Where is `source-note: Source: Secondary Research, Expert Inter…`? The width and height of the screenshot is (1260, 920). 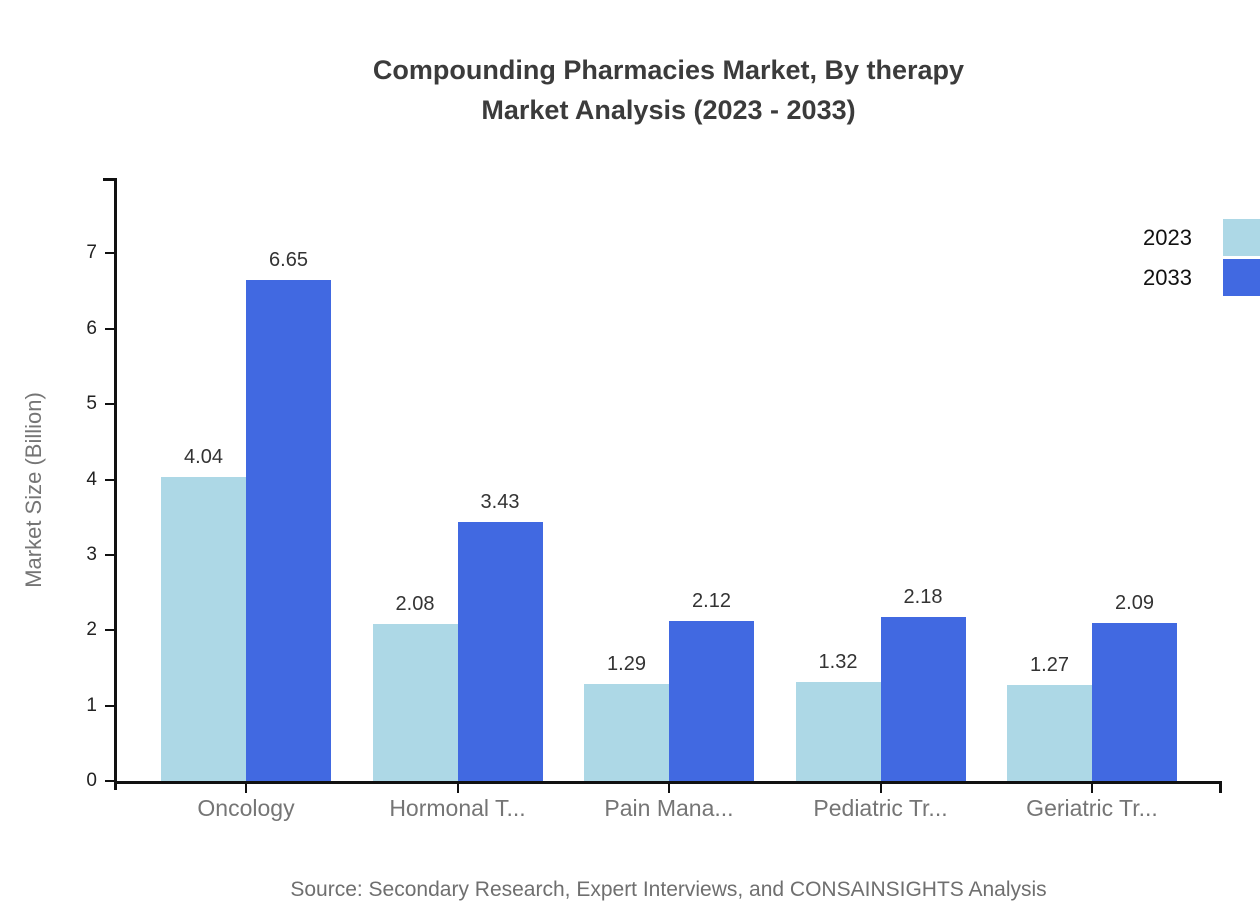
source-note: Source: Secondary Research, Expert Inter… is located at coordinates (668, 889).